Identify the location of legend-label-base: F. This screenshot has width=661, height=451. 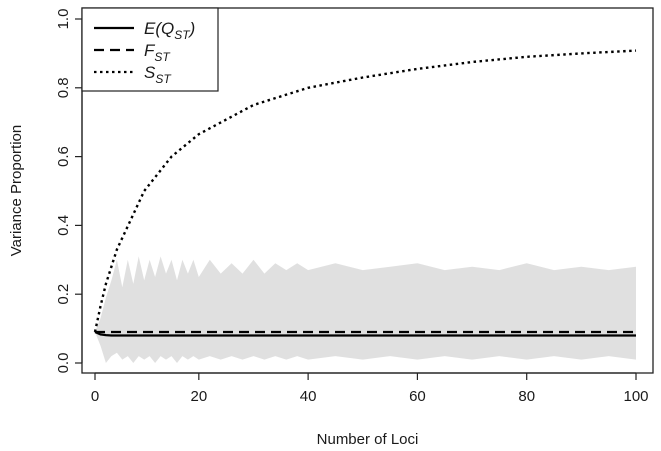
(150, 50).